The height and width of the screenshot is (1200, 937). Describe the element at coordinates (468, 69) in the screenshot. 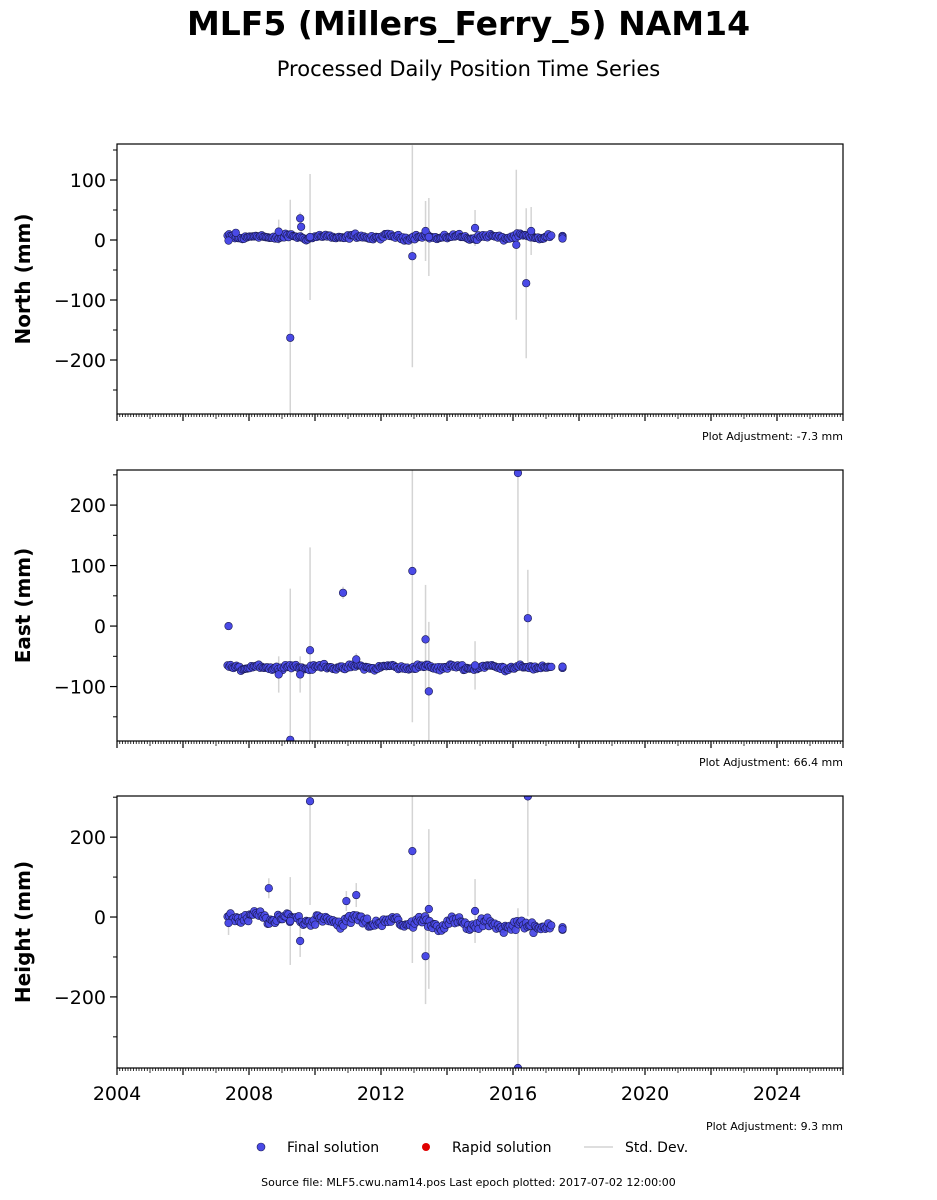

I see `page-subtitle: Processed Daily Position Time Series` at that location.